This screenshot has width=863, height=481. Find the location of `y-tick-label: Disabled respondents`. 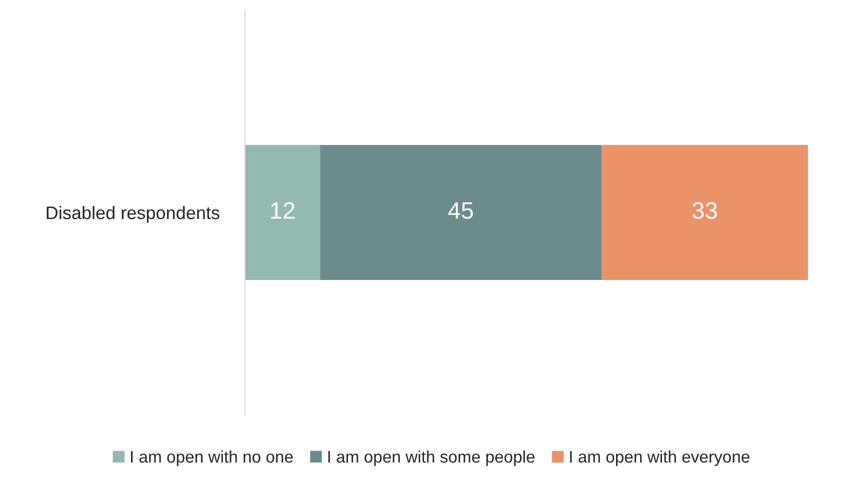

y-tick-label: Disabled respondents is located at coordinates (133, 214).